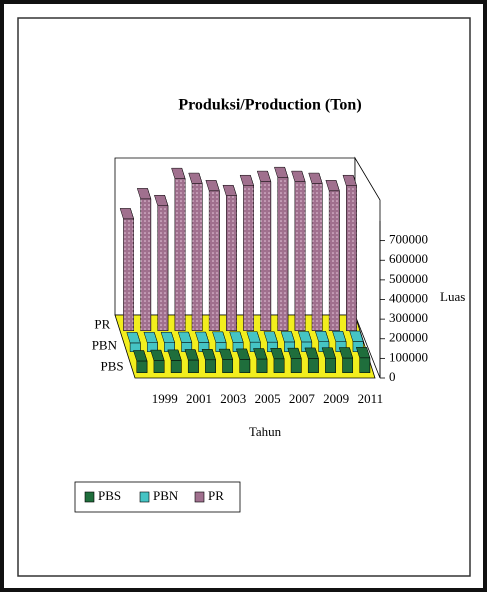 This screenshot has width=487, height=592. Describe the element at coordinates (216, 495) in the screenshot. I see `legend-label: PR` at that location.